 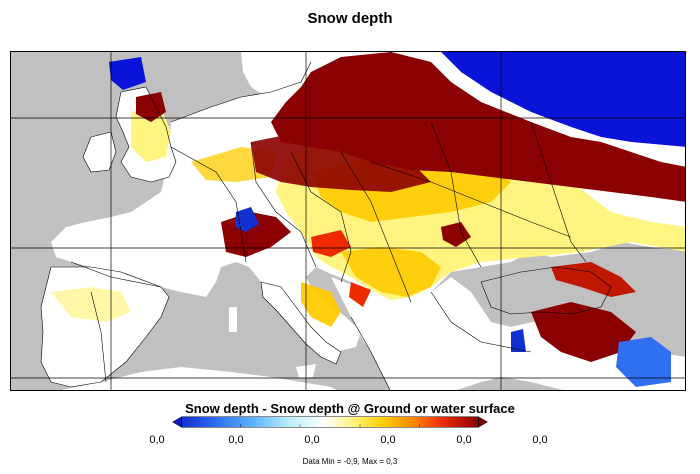 What do you see at coordinates (350, 18) in the screenshot?
I see `map-title: Snow depth` at bounding box center [350, 18].